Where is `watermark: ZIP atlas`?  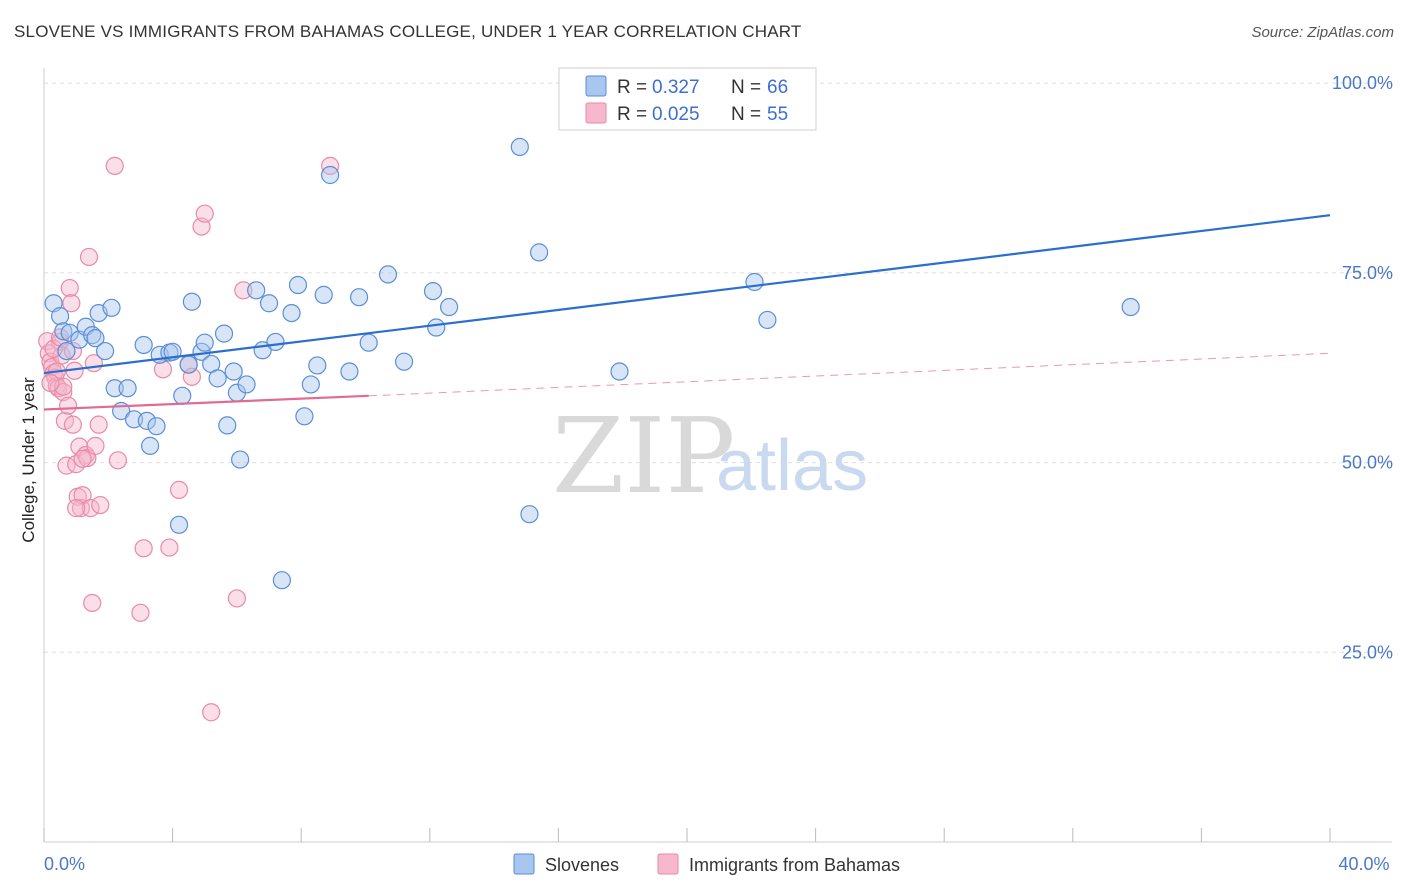
watermark: ZIP atlas is located at coordinates (710, 456).